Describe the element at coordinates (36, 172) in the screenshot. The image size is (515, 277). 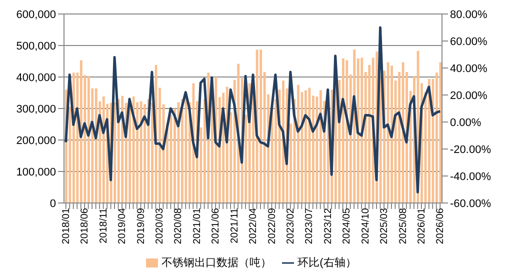
I see `y-tick-label: 100,000` at that location.